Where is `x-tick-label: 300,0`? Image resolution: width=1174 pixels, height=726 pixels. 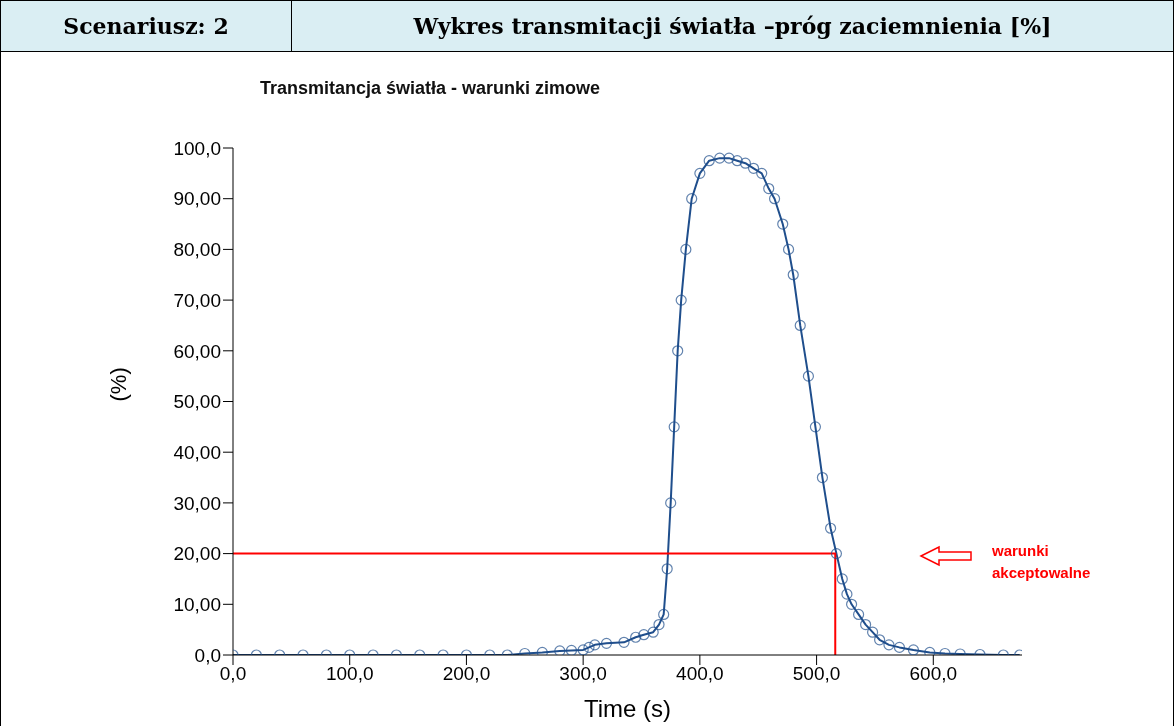 x-tick-label: 300,0 is located at coordinates (583, 674).